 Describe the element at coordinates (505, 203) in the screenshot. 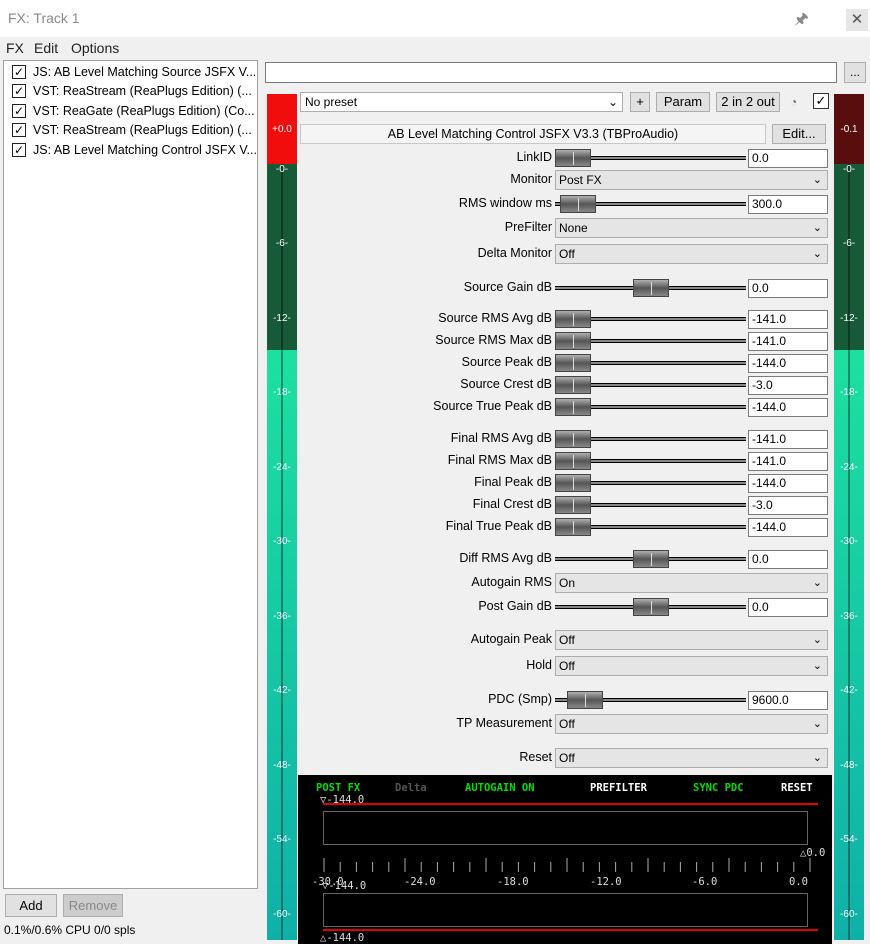

I see `param-label: RMS window ms` at that location.